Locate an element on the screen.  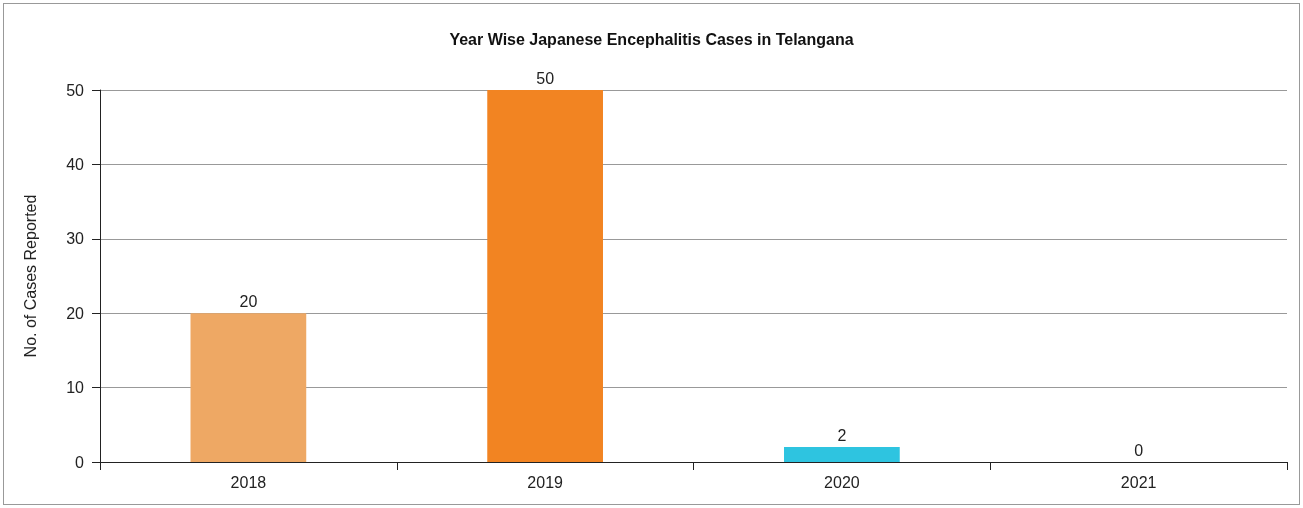
x-tick-label: 2020 is located at coordinates (842, 482).